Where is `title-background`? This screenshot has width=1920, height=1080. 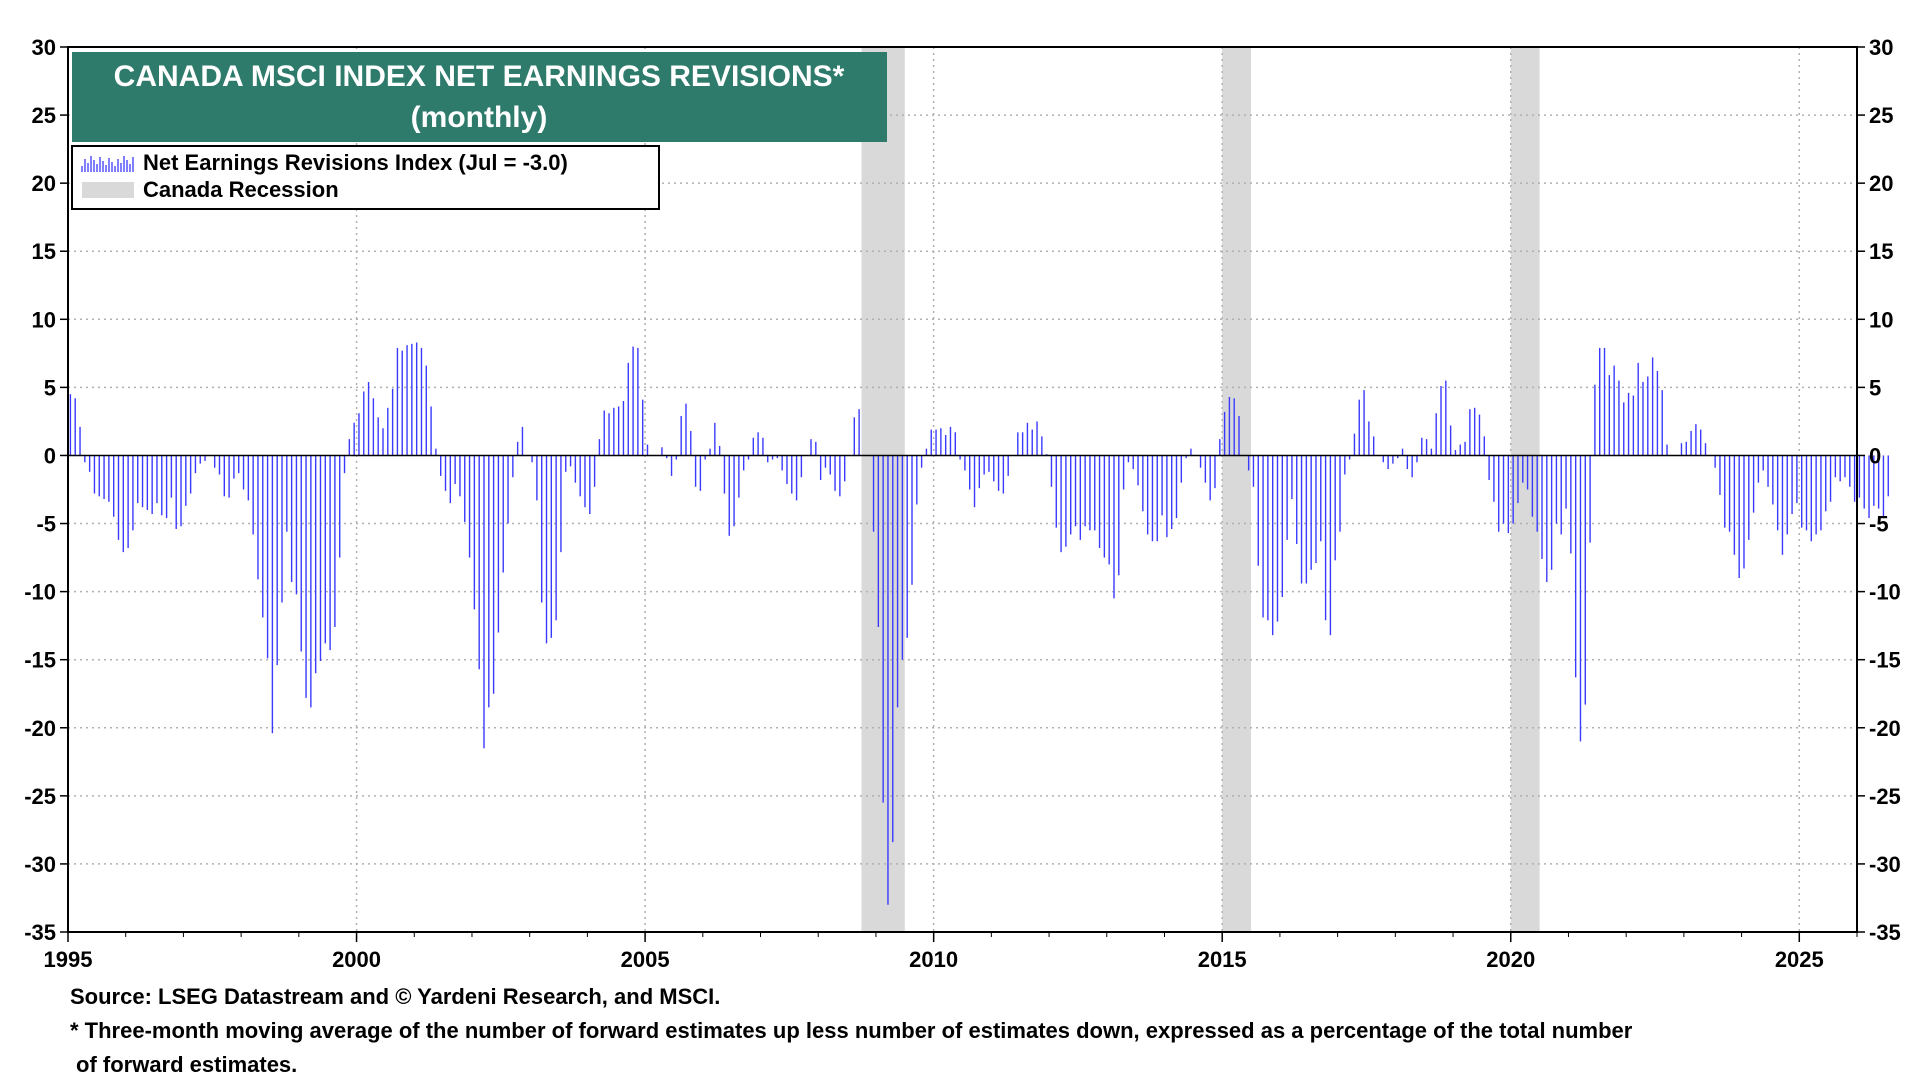 title-background is located at coordinates (479, 97).